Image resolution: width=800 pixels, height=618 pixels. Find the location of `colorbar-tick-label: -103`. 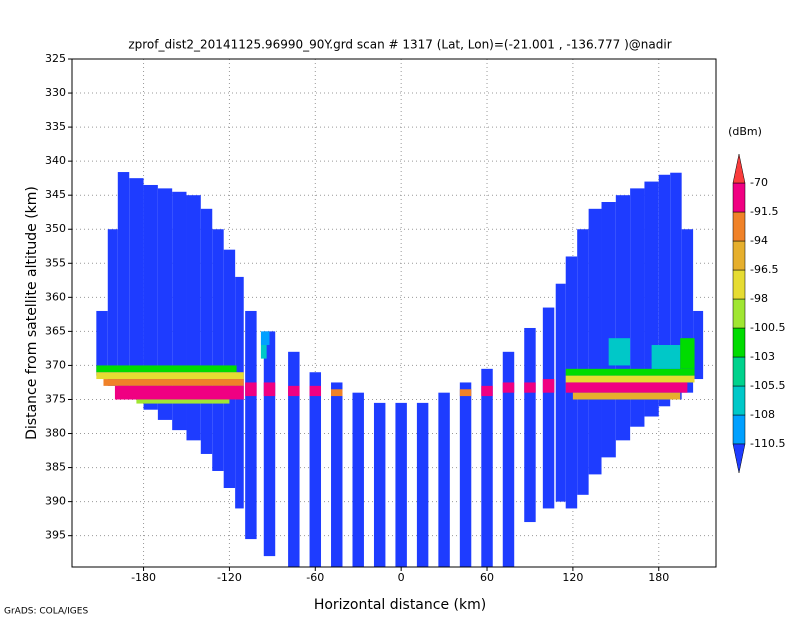

colorbar-tick-label: -103 is located at coordinates (762, 356).